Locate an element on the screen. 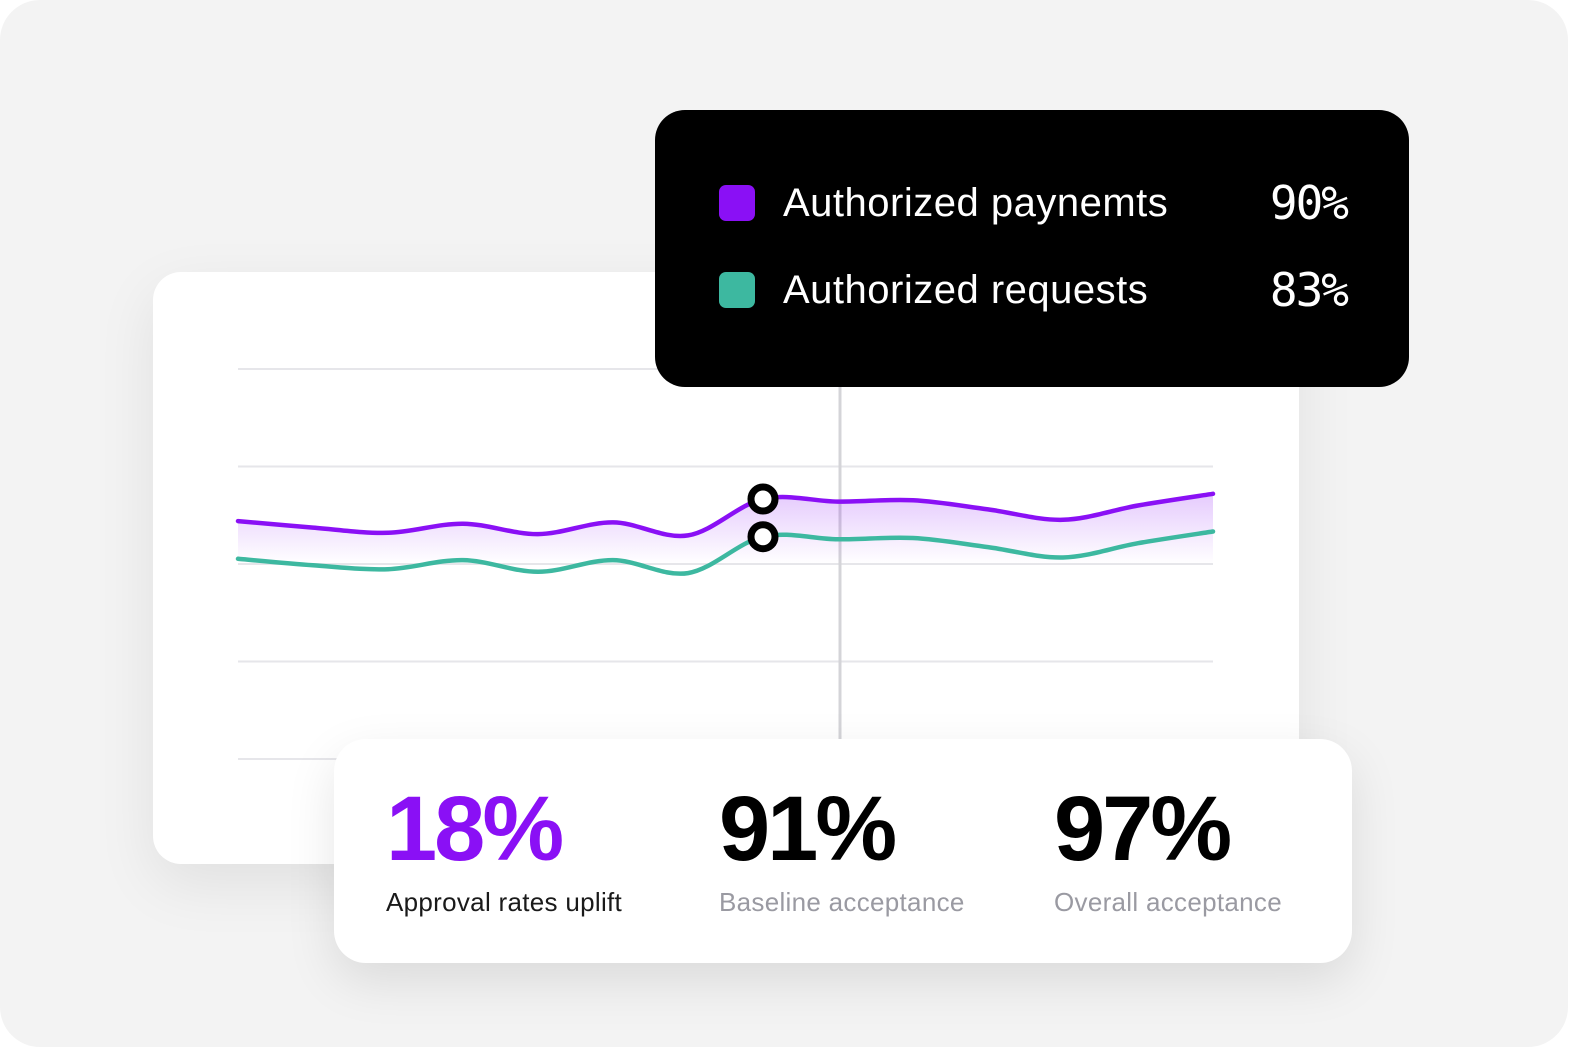 This screenshot has width=1572, height=1051. legend-swatch-requests is located at coordinates (737, 290).